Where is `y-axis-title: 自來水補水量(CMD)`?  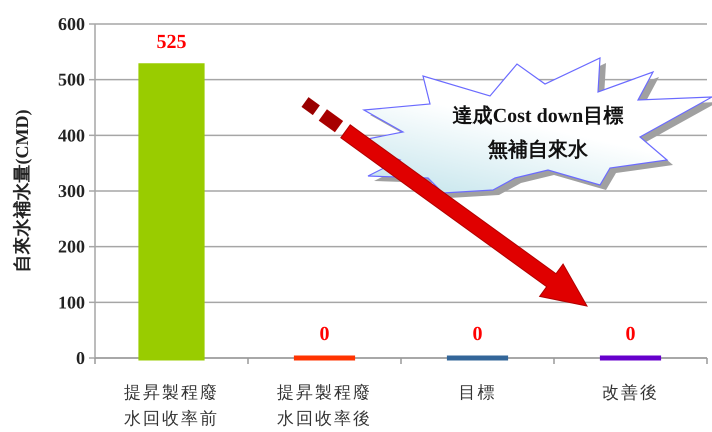
y-axis-title: 自來水補水量(CMD) is located at coordinates (22, 191).